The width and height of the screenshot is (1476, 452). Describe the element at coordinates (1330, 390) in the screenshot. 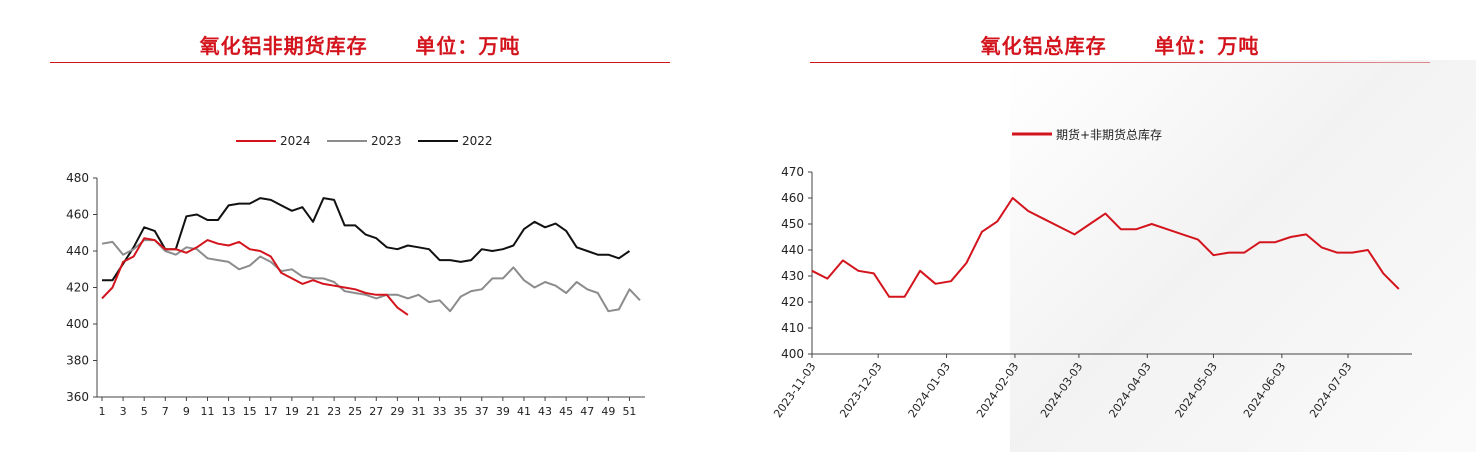

I see `x-tick-label: 2024-07-03` at that location.